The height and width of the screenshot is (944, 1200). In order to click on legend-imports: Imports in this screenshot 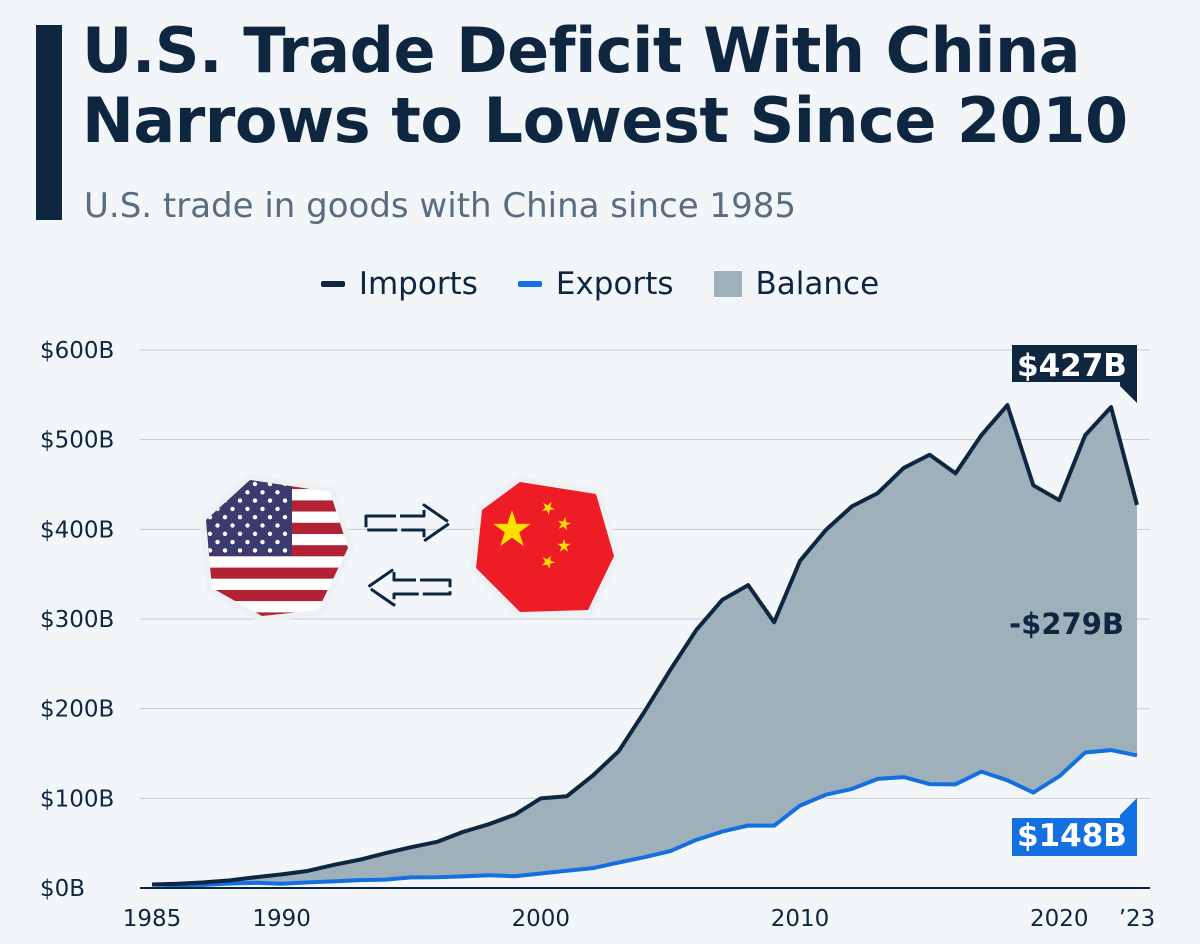, I will do `click(399, 284)`.